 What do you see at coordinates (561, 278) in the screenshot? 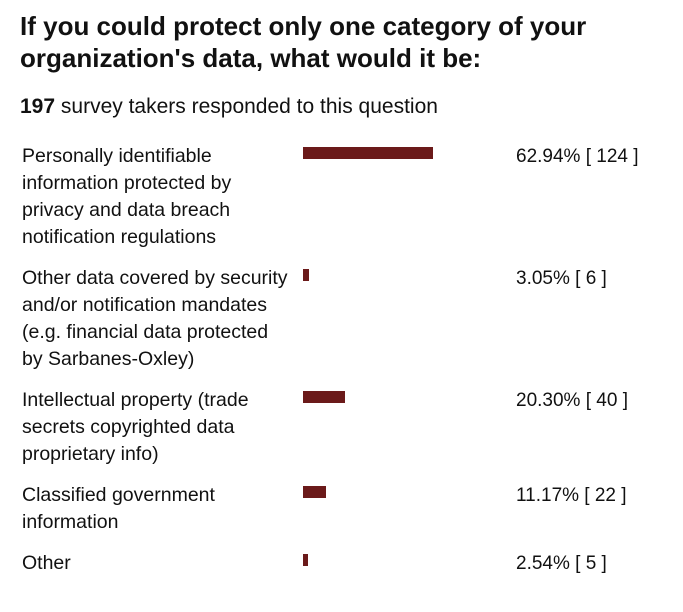
I see `value-label: 3.05% [ 6 ]` at bounding box center [561, 278].